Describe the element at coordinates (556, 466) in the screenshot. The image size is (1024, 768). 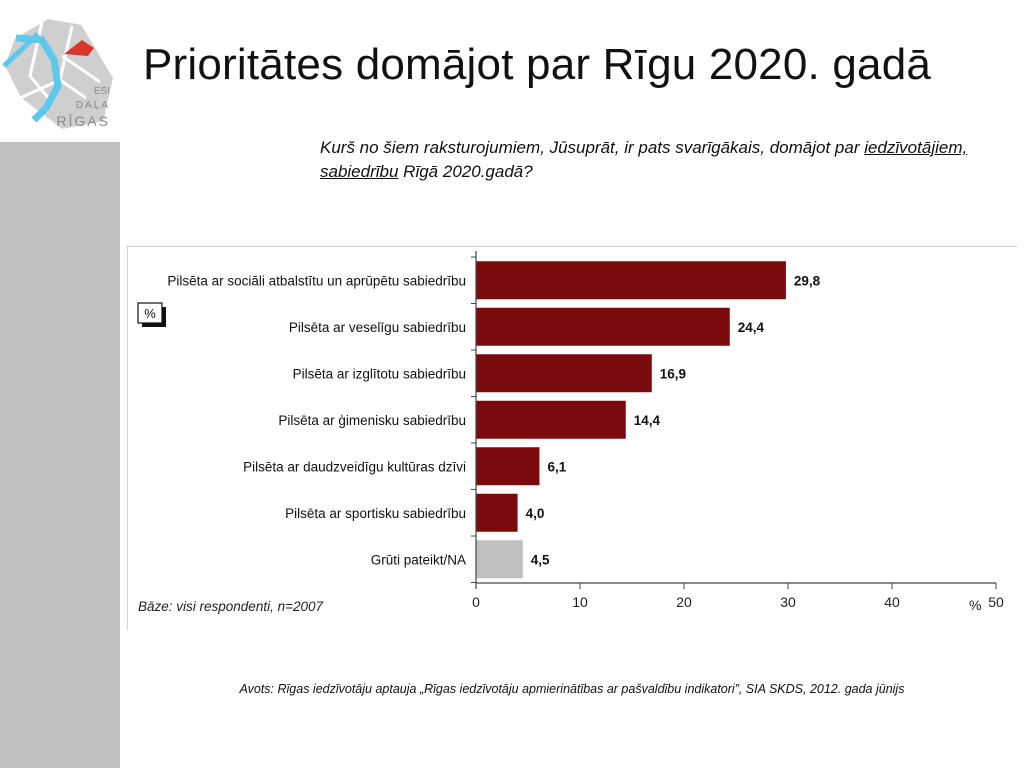
I see `data-label: 6,1` at that location.